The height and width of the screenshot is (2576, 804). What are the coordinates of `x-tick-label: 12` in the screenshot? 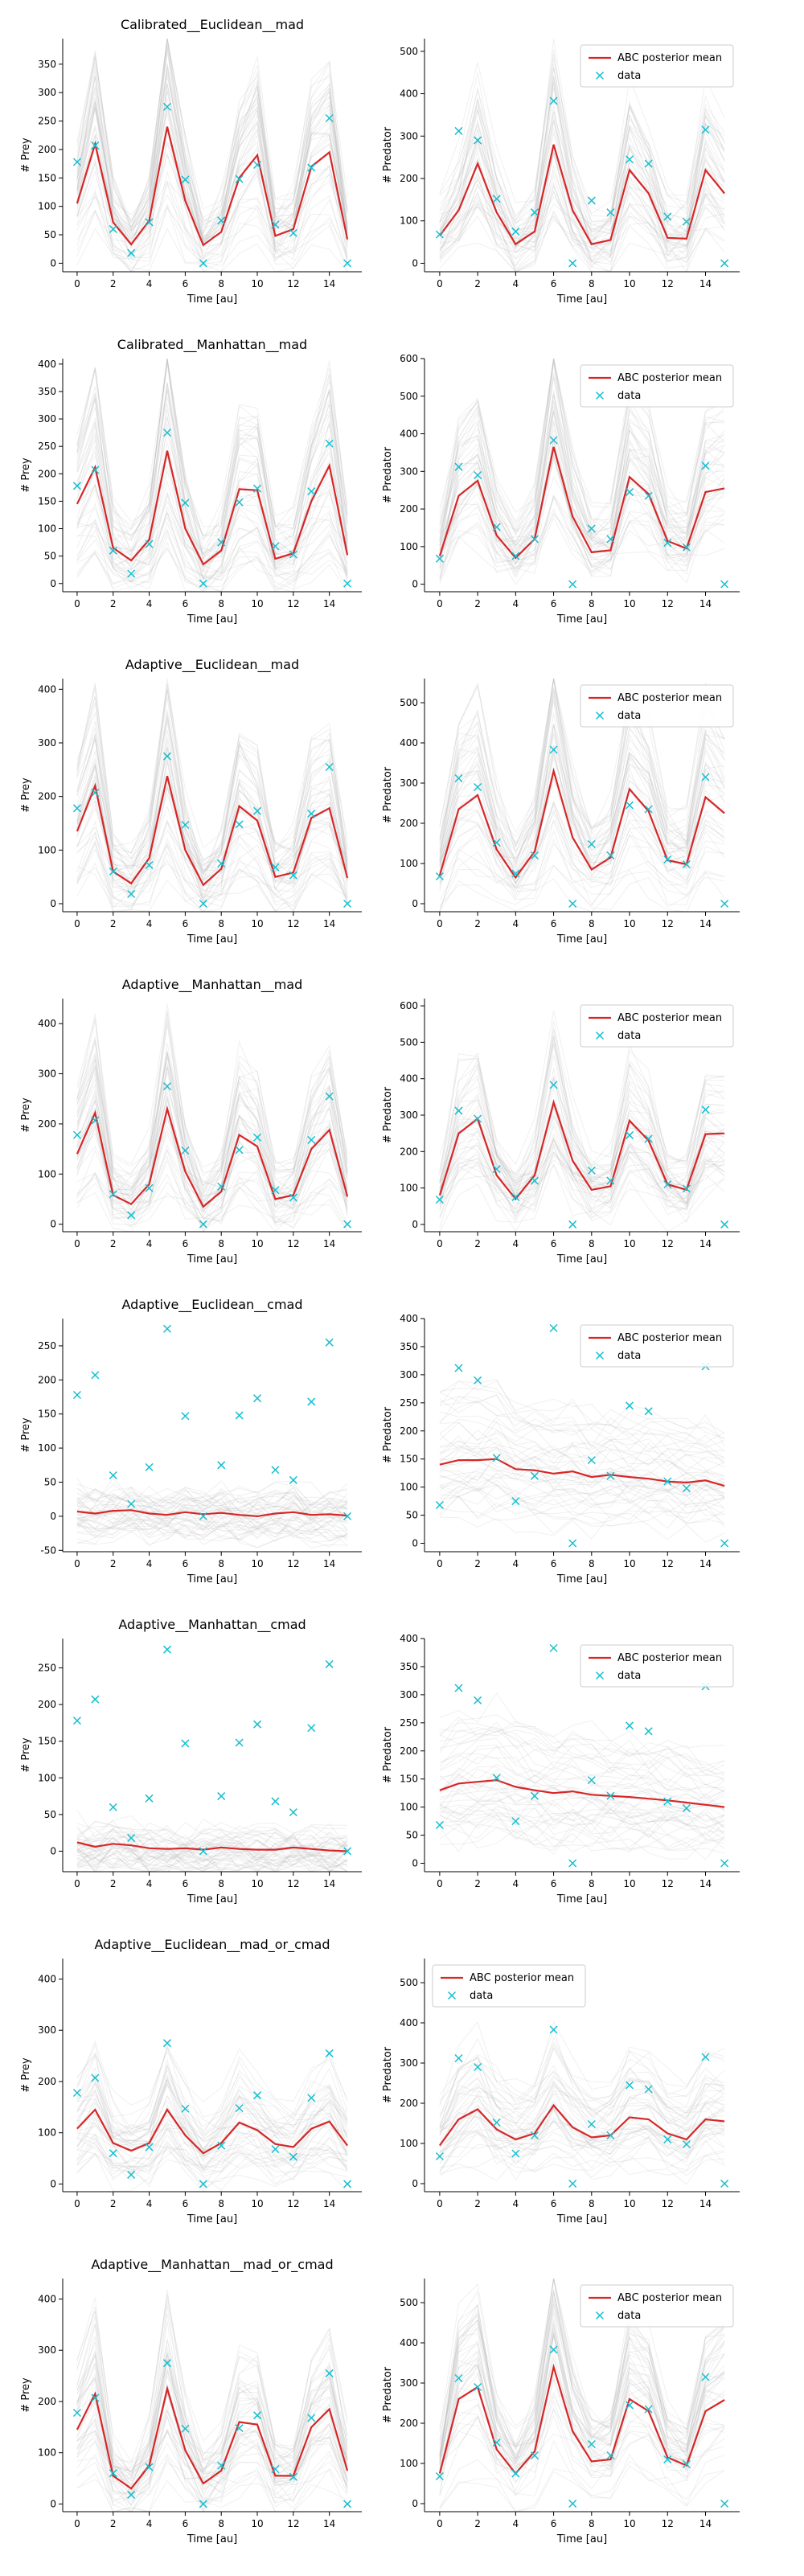 It's located at (293, 2203).